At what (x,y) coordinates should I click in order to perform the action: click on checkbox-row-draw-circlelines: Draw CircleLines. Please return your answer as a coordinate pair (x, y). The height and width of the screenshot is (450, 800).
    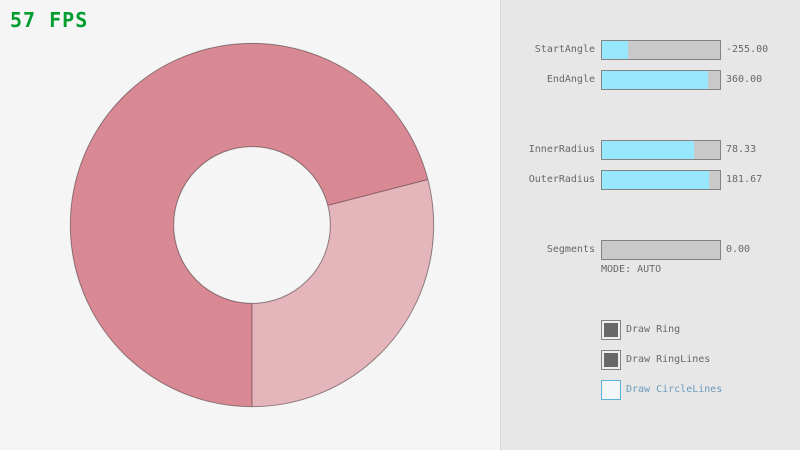
    Looking at the image, I should click on (661, 390).